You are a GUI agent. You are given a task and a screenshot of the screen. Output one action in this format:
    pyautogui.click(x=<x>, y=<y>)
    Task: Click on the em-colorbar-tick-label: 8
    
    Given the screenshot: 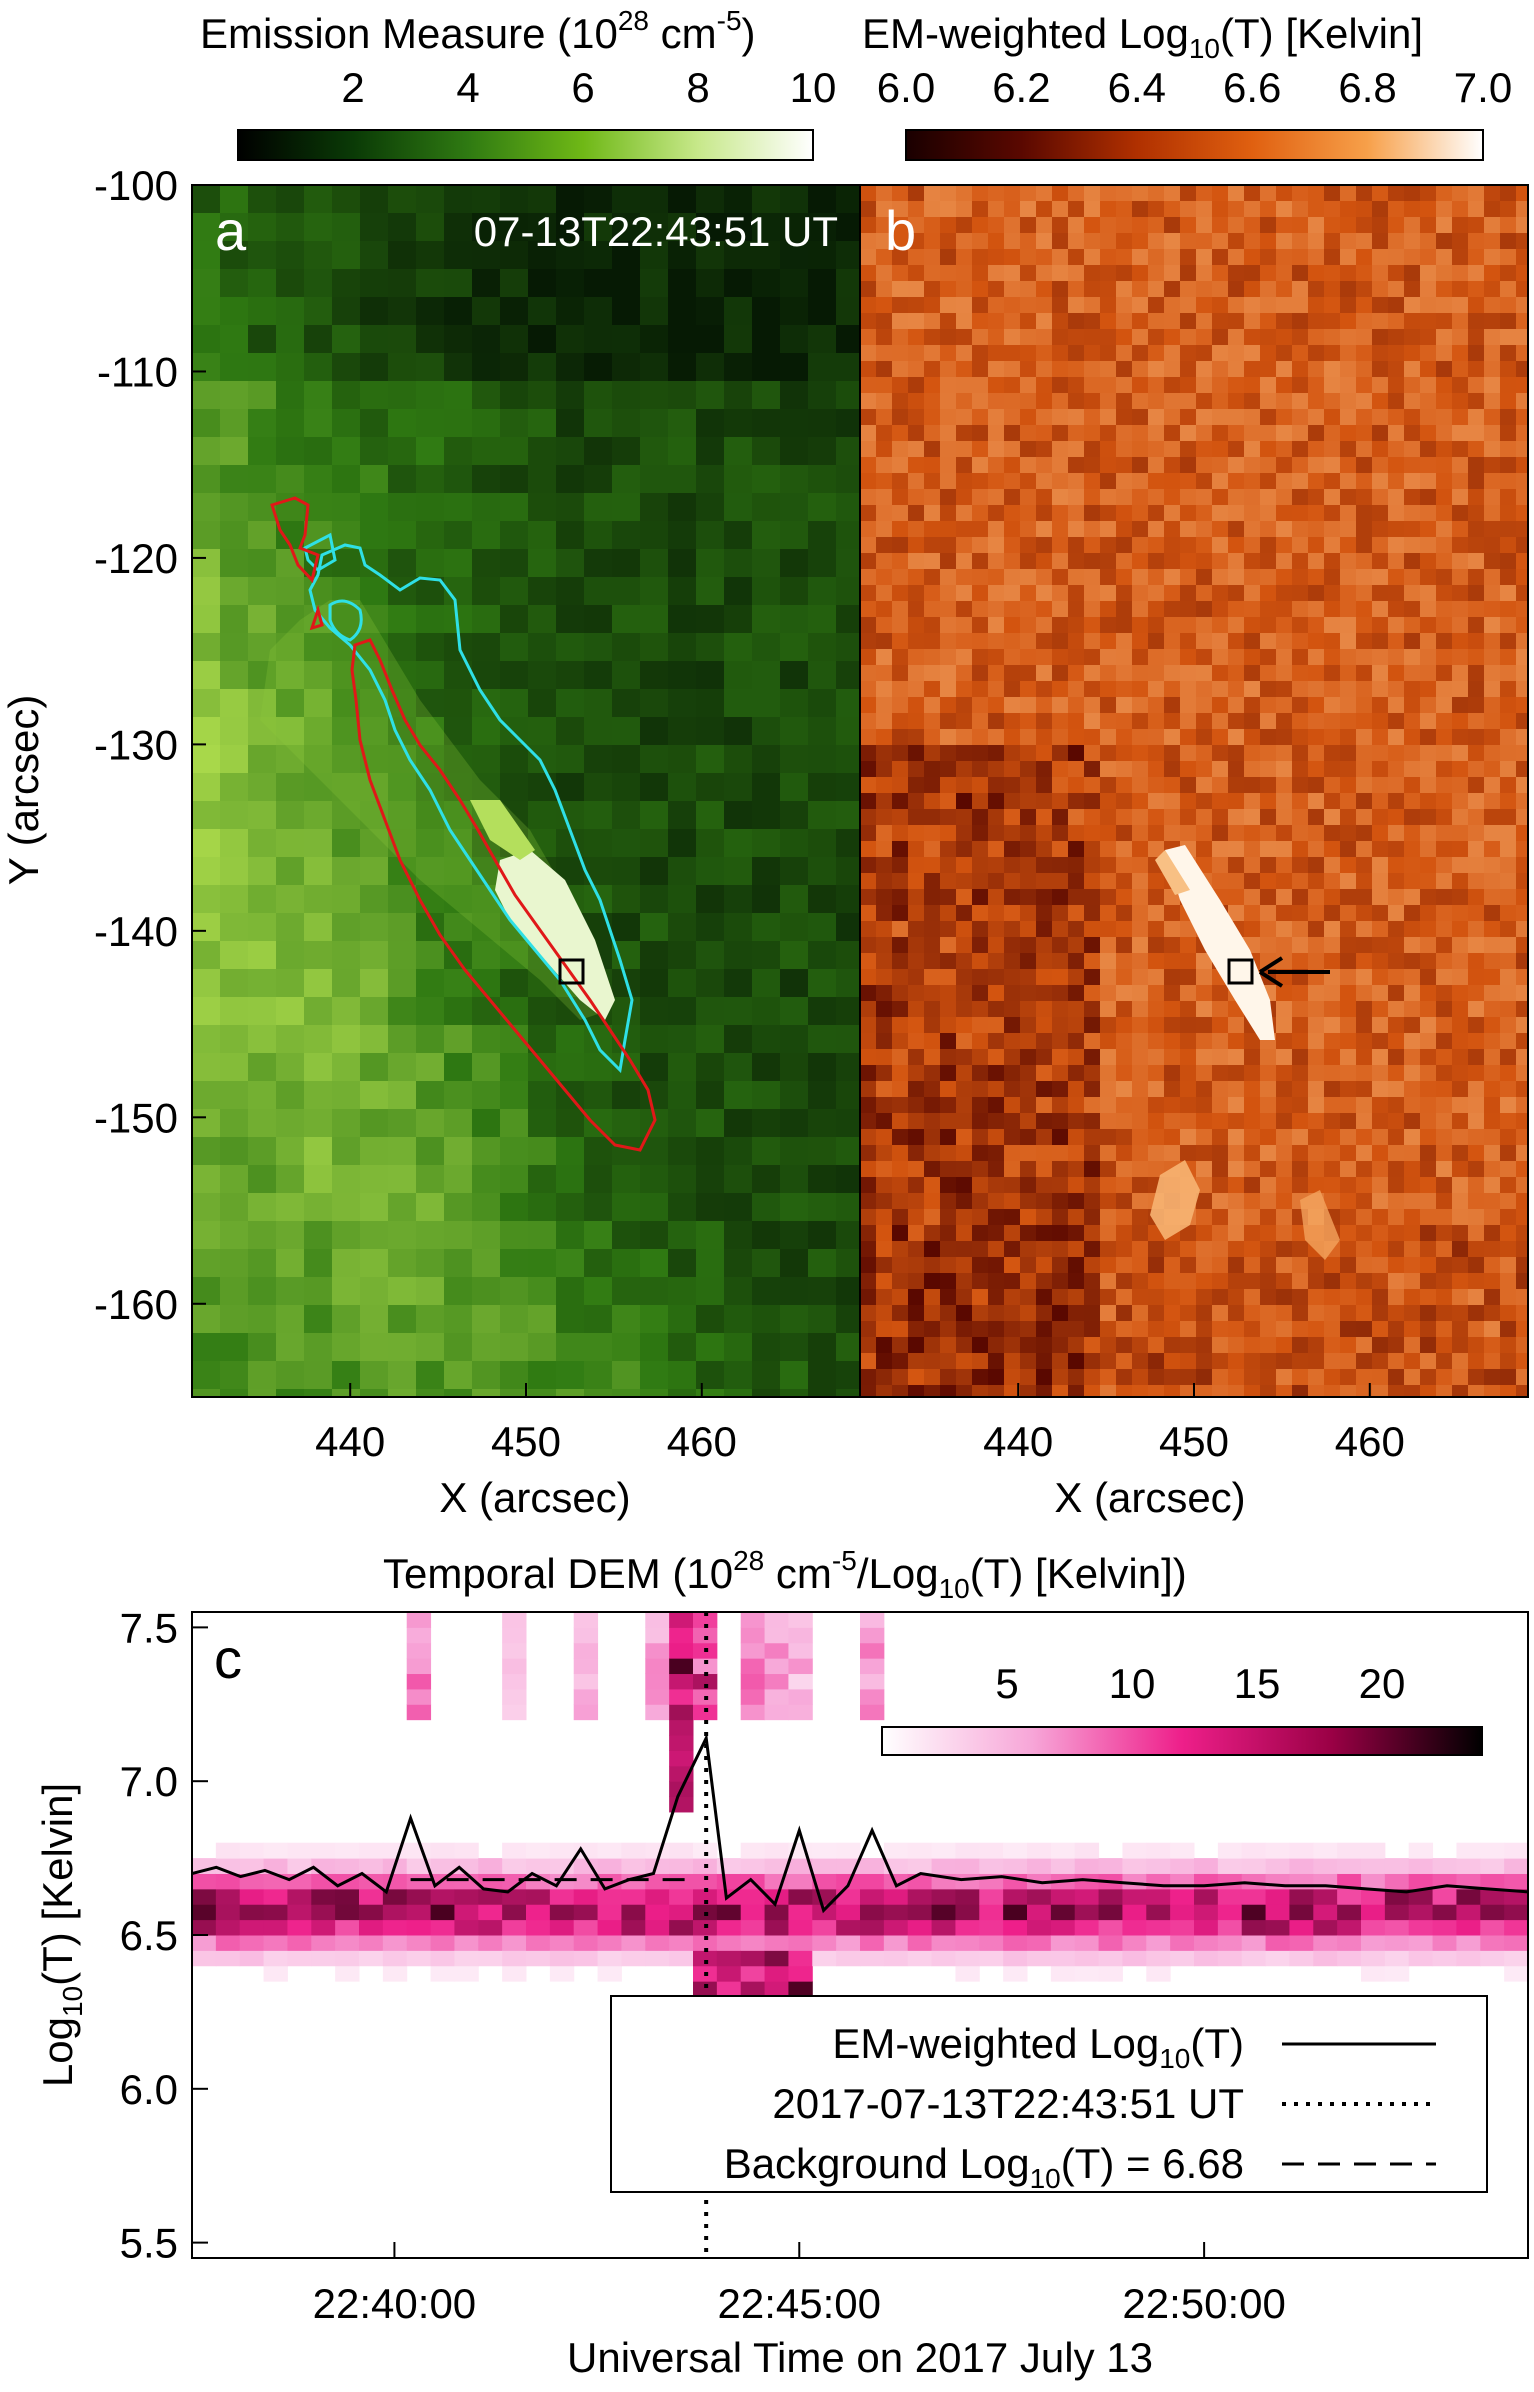 What is the action you would take?
    pyautogui.click(x=697, y=87)
    